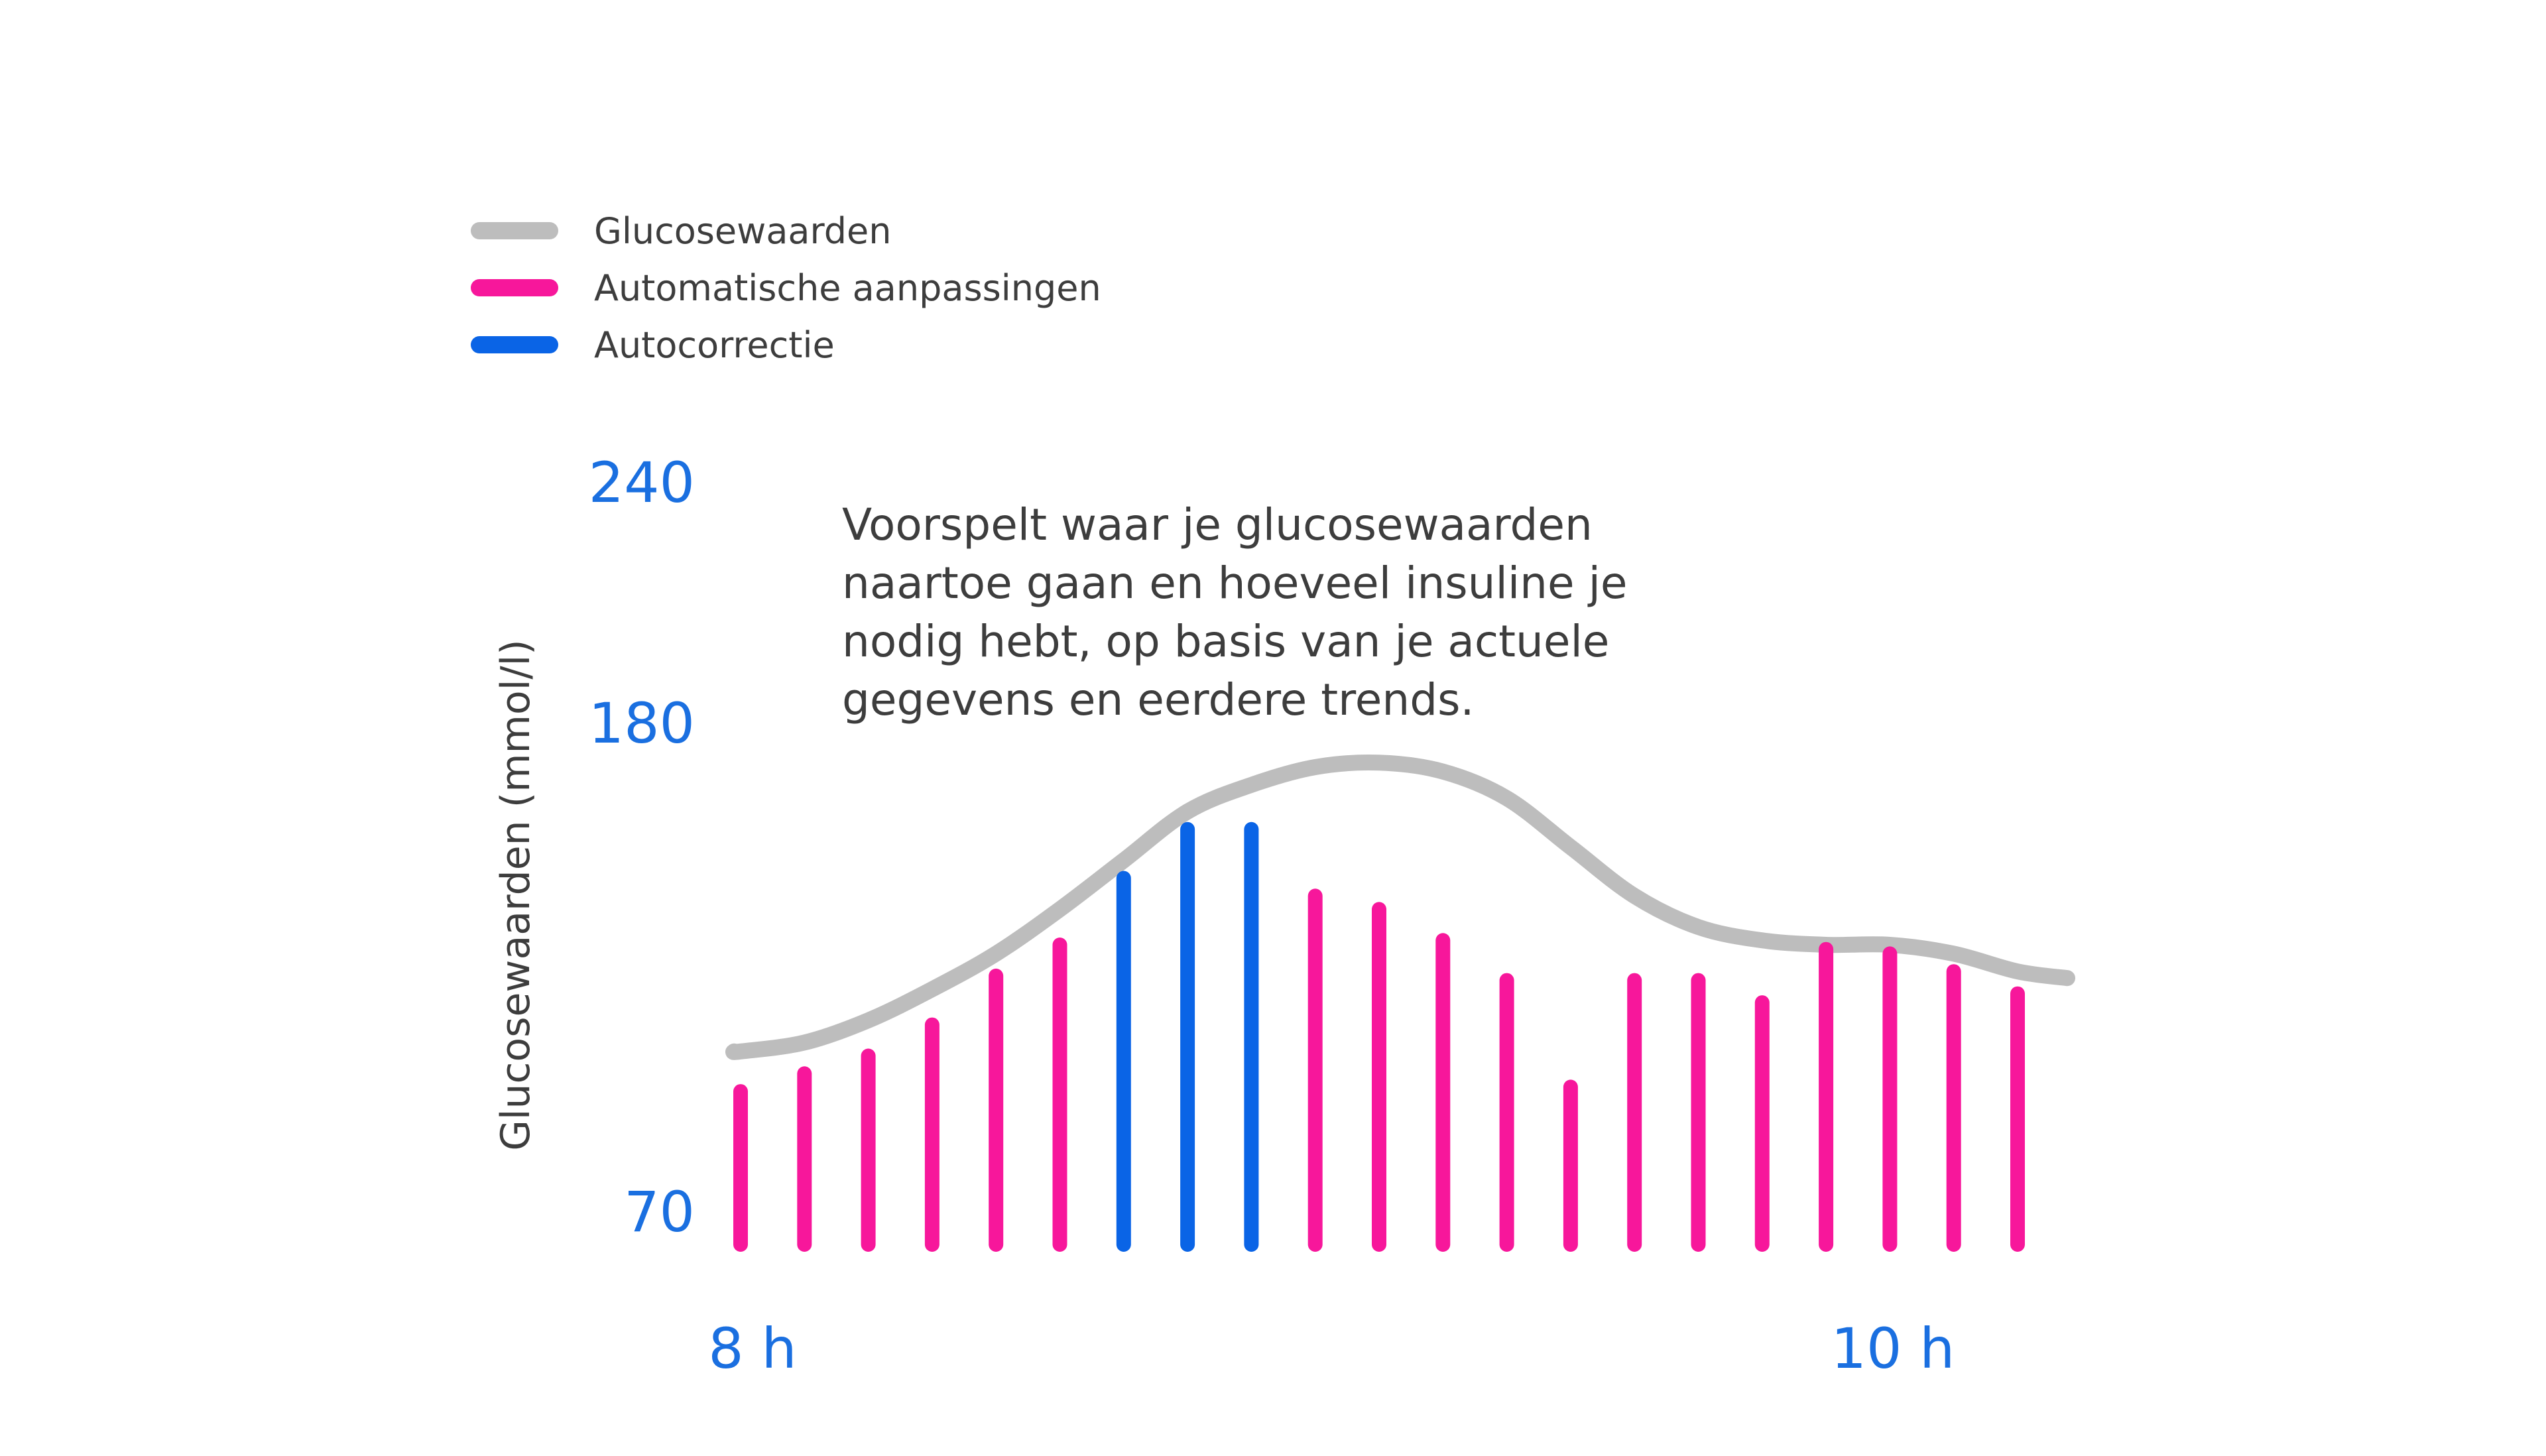 The width and height of the screenshot is (2546, 1456). I want to click on legend-swatch-autocorrection, so click(514, 344).